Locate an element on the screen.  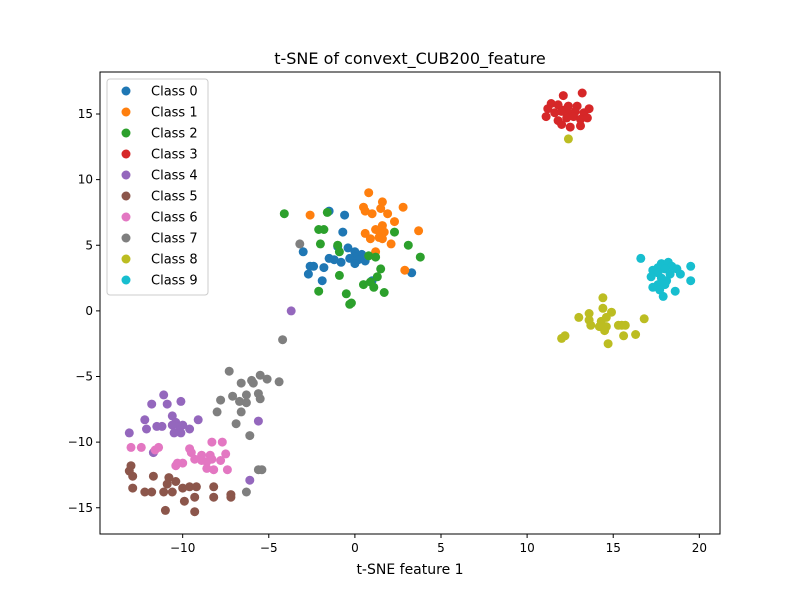
chart-title: t-SNE of convext_CUB200_feature is located at coordinates (410, 59).